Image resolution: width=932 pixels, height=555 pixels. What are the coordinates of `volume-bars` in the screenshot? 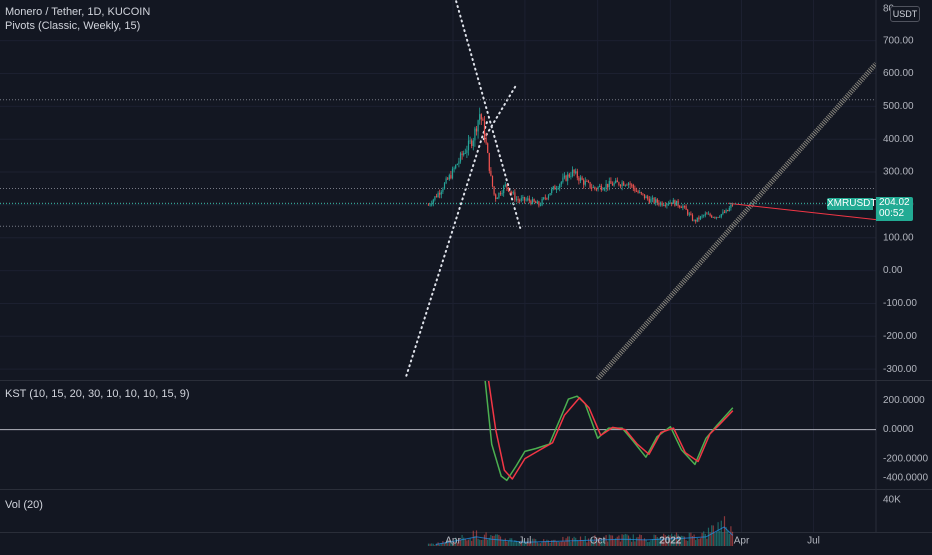 It's located at (580, 531).